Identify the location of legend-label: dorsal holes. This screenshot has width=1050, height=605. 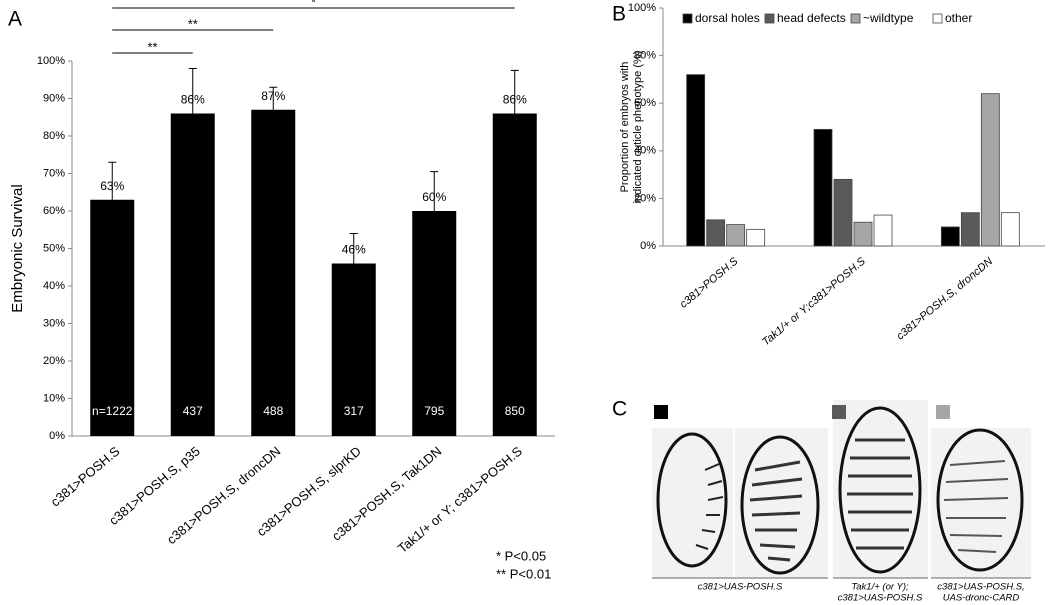
(727, 18).